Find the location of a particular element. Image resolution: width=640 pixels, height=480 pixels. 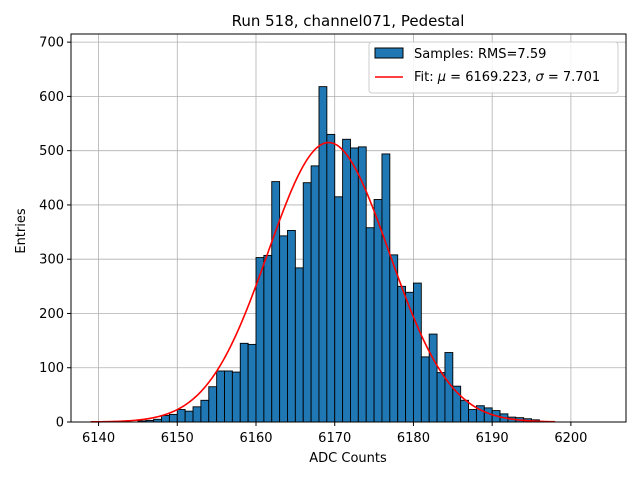

y-tick-label: 500 is located at coordinates (51, 151).